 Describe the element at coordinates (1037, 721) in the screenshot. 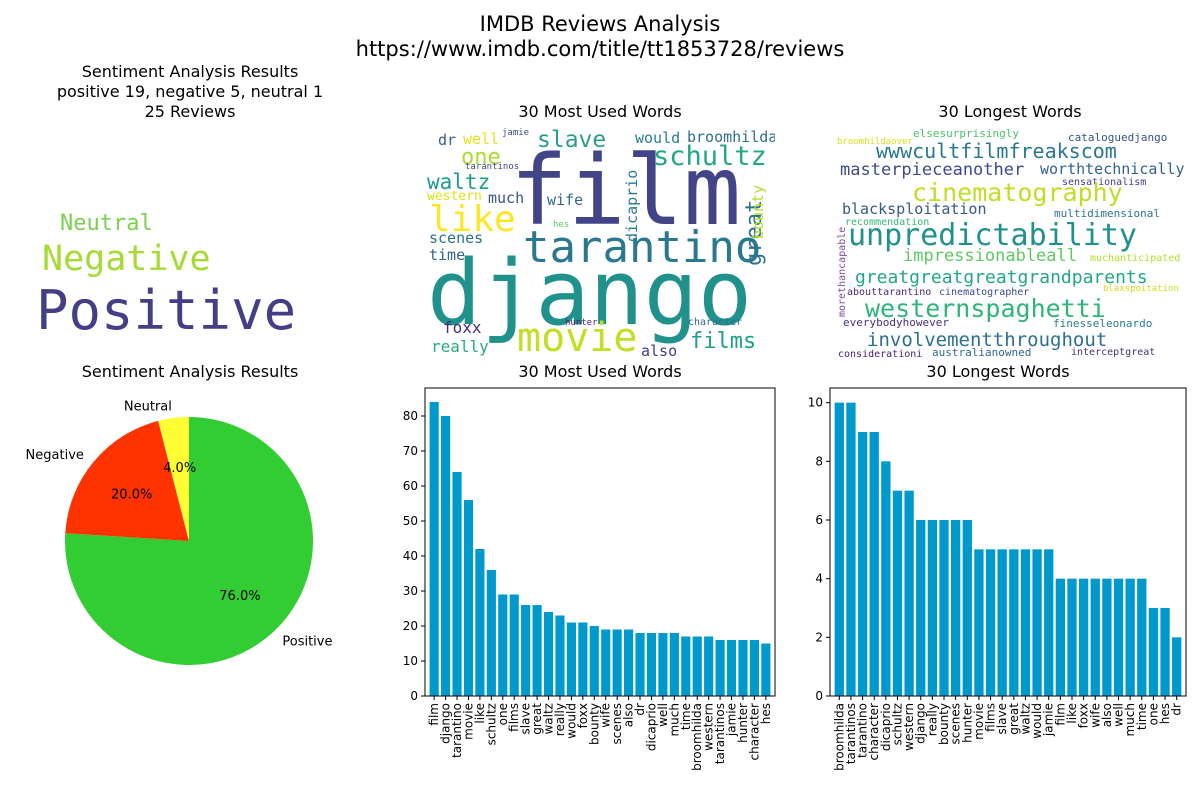

I see `x-tick-label: would` at that location.